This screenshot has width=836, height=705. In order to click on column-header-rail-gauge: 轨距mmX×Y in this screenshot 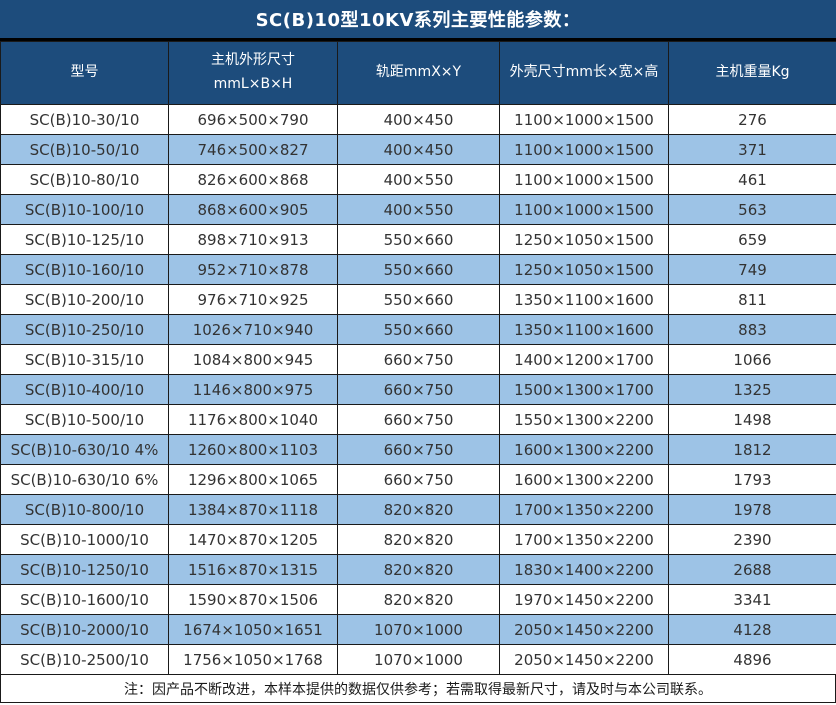, I will do `click(418, 73)`.